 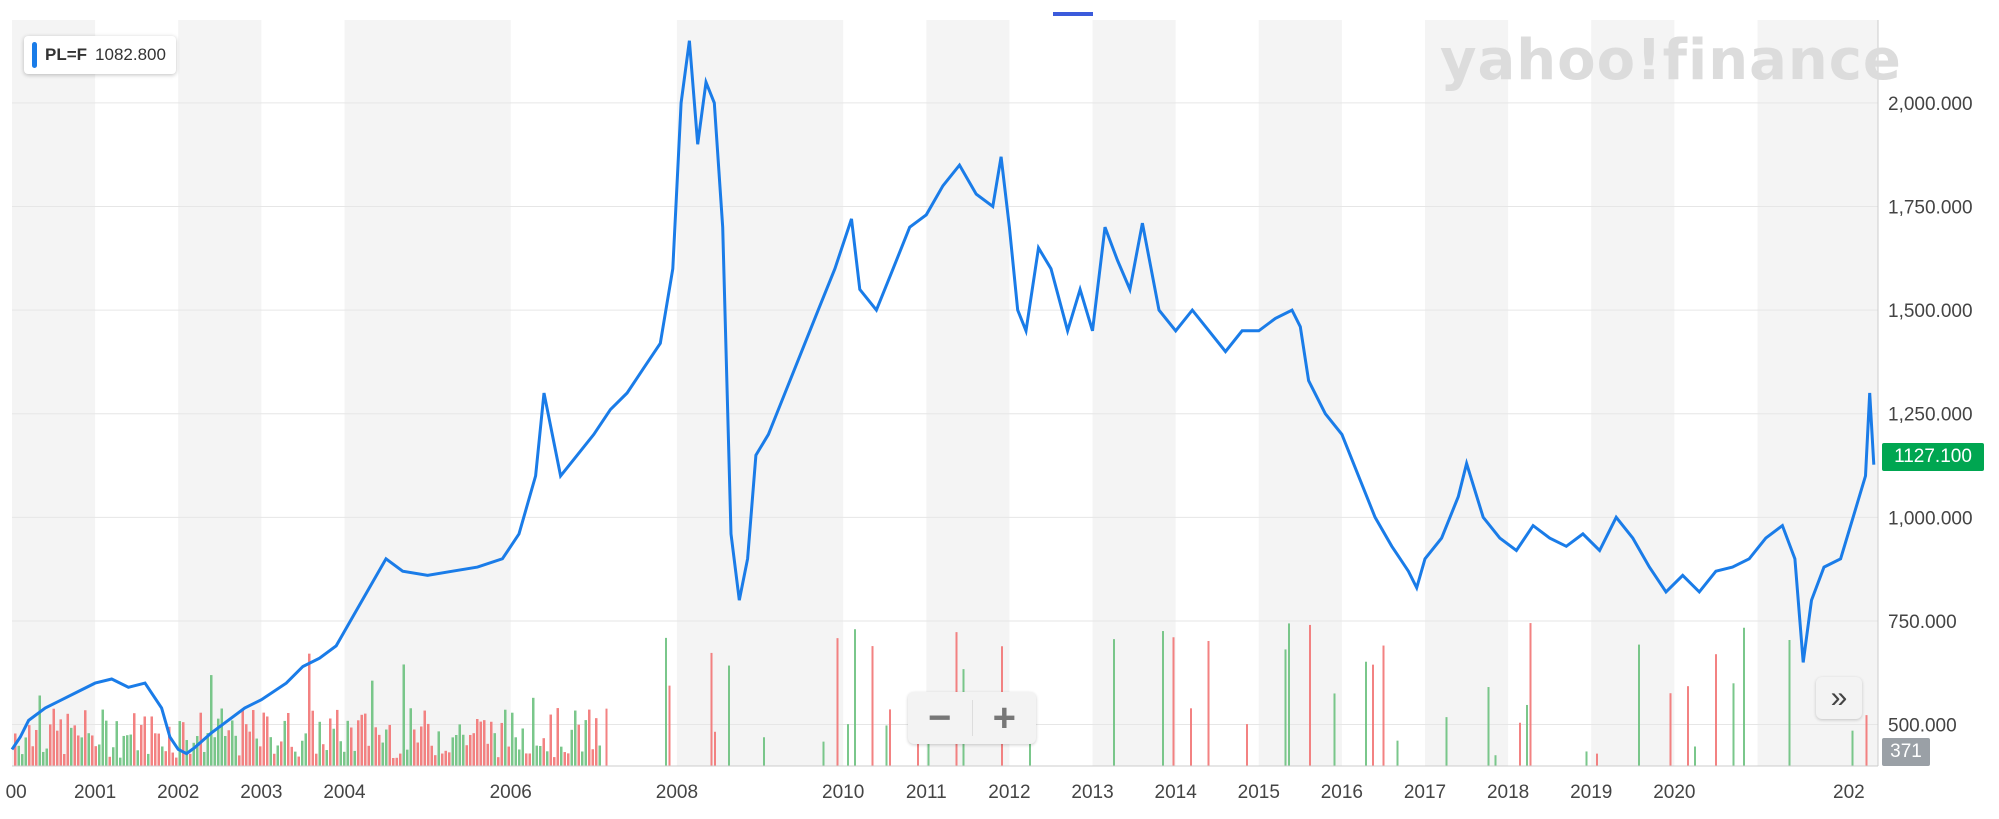 I want to click on x-tick-label: 2015, so click(x=1259, y=792).